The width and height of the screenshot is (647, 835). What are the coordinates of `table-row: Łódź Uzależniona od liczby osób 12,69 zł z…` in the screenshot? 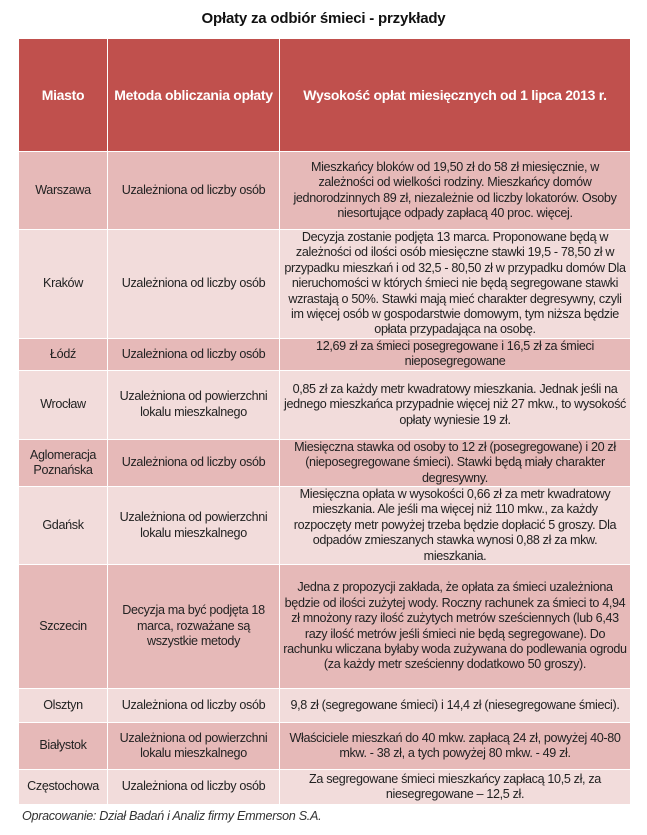 It's located at (324, 354).